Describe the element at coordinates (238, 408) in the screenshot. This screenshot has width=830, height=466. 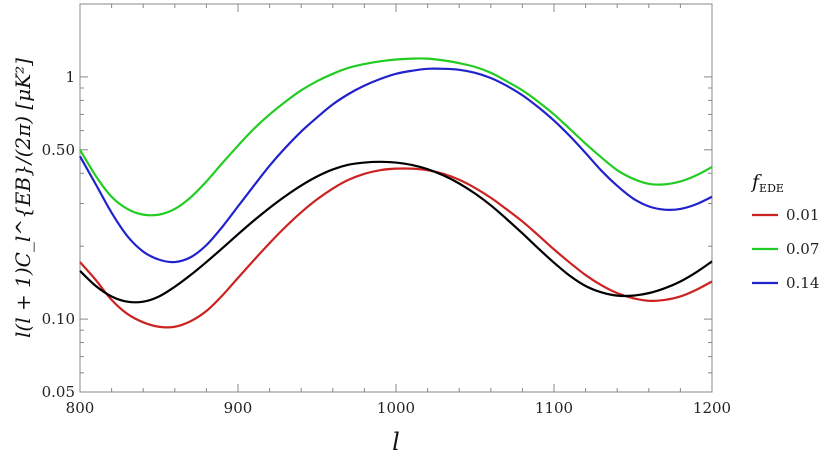
I see `x-tick-label: 900` at that location.